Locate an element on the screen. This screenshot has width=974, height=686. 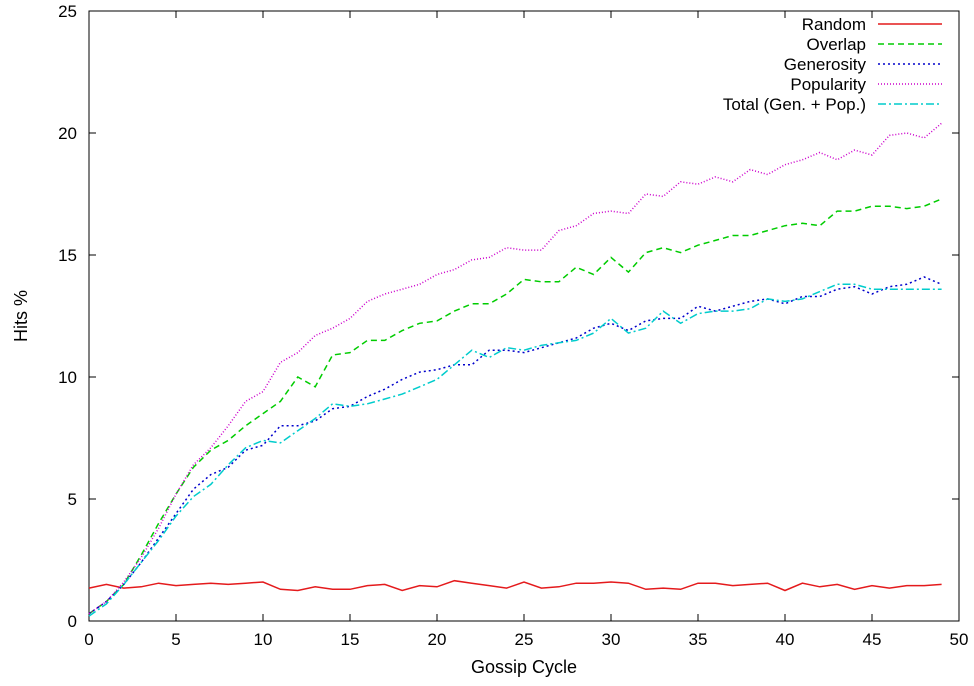
y-tick-label: 10 is located at coordinates (67, 377).